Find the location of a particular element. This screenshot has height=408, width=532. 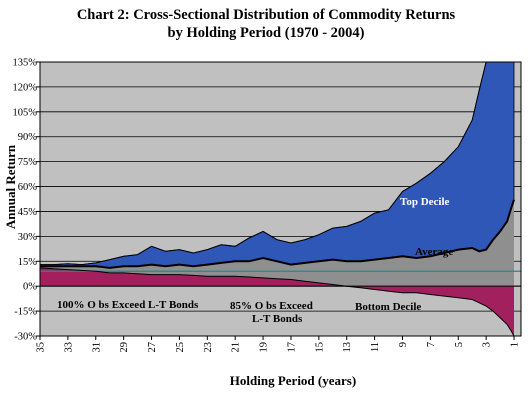

x-tick-label: 3 is located at coordinates (487, 344).